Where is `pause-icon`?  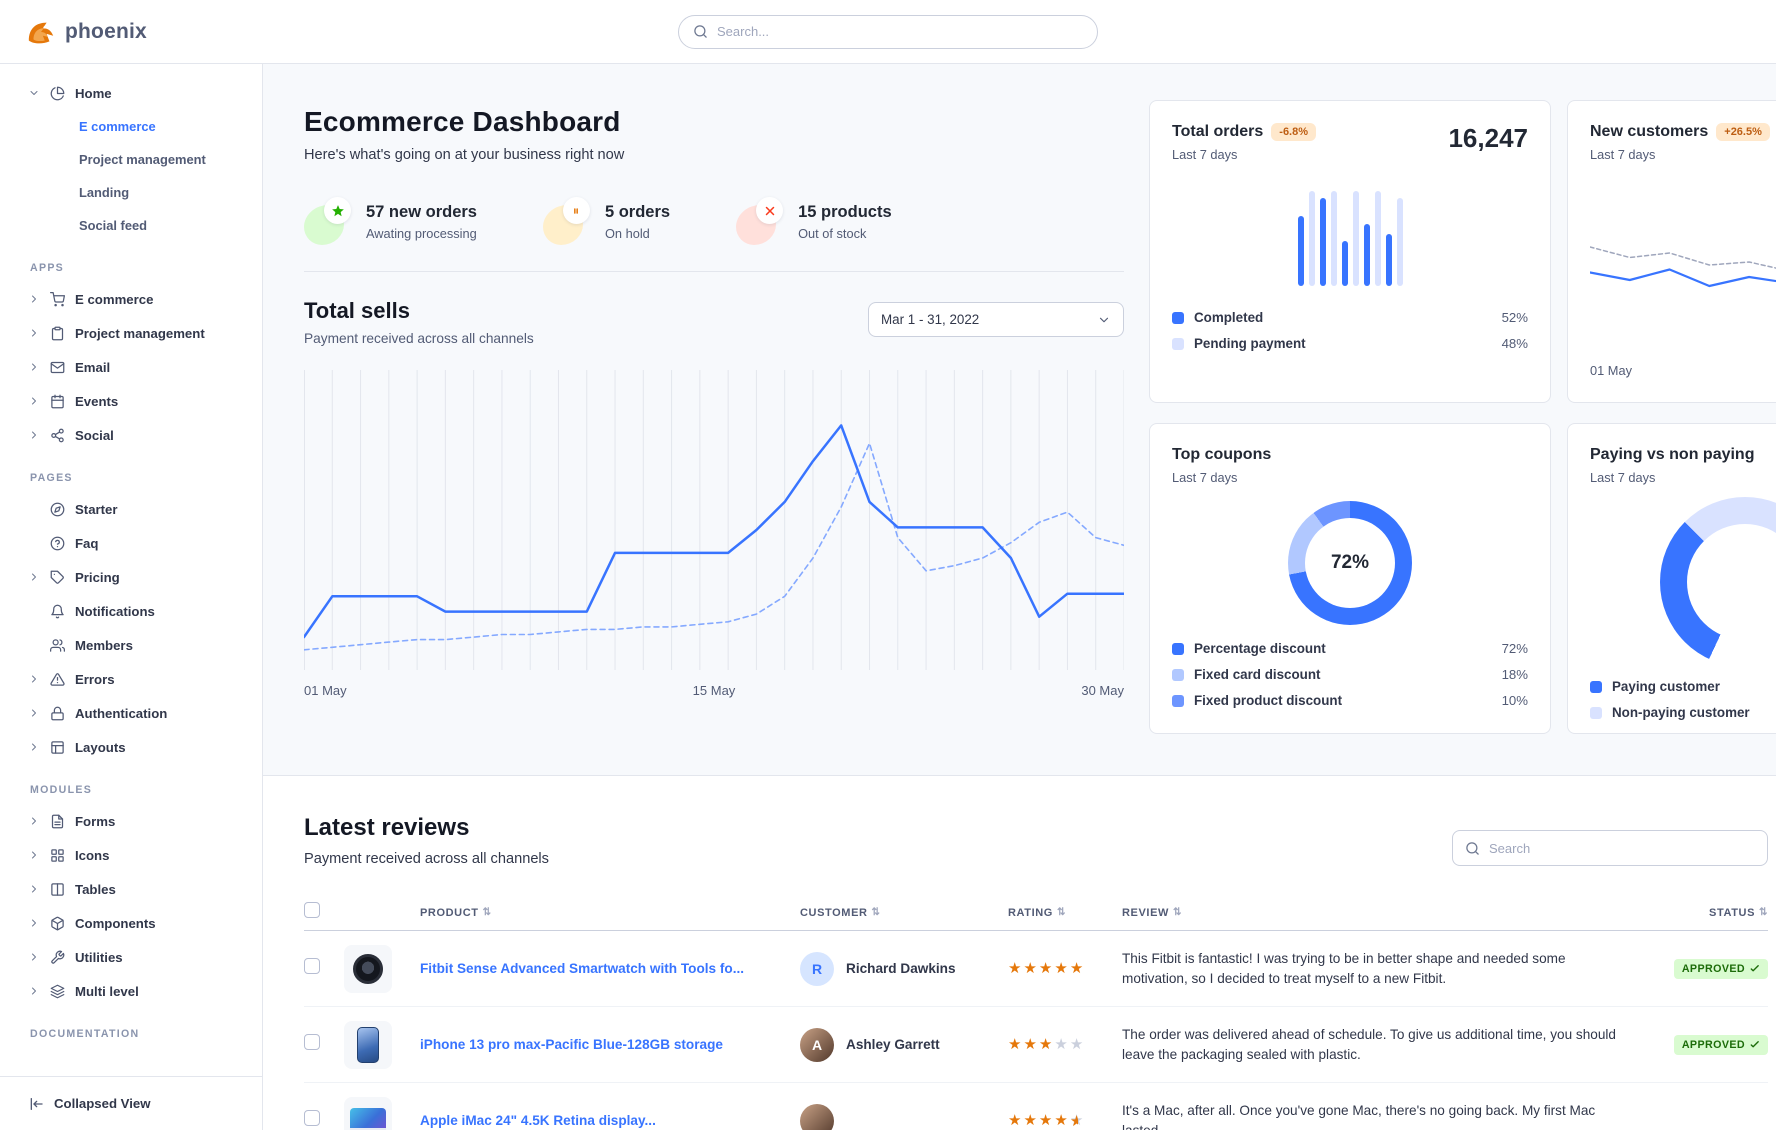 pause-icon is located at coordinates (576, 210).